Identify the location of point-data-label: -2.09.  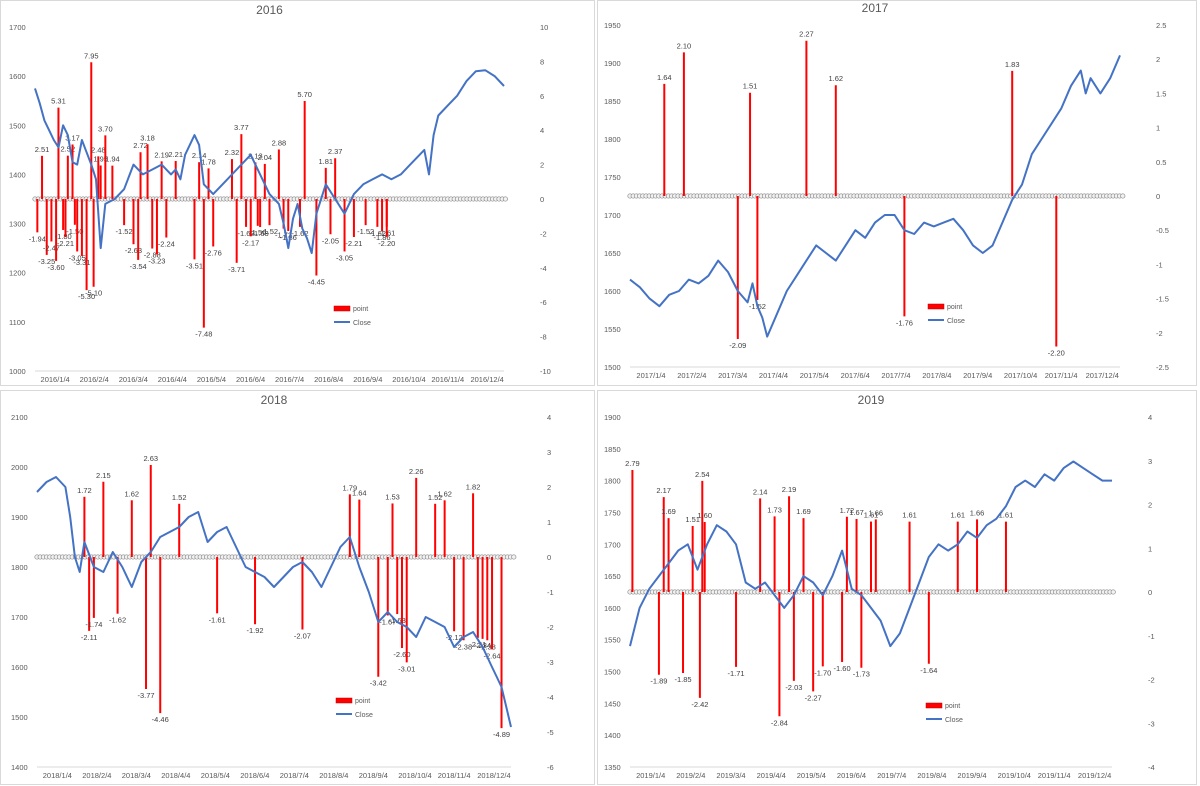
(737, 345).